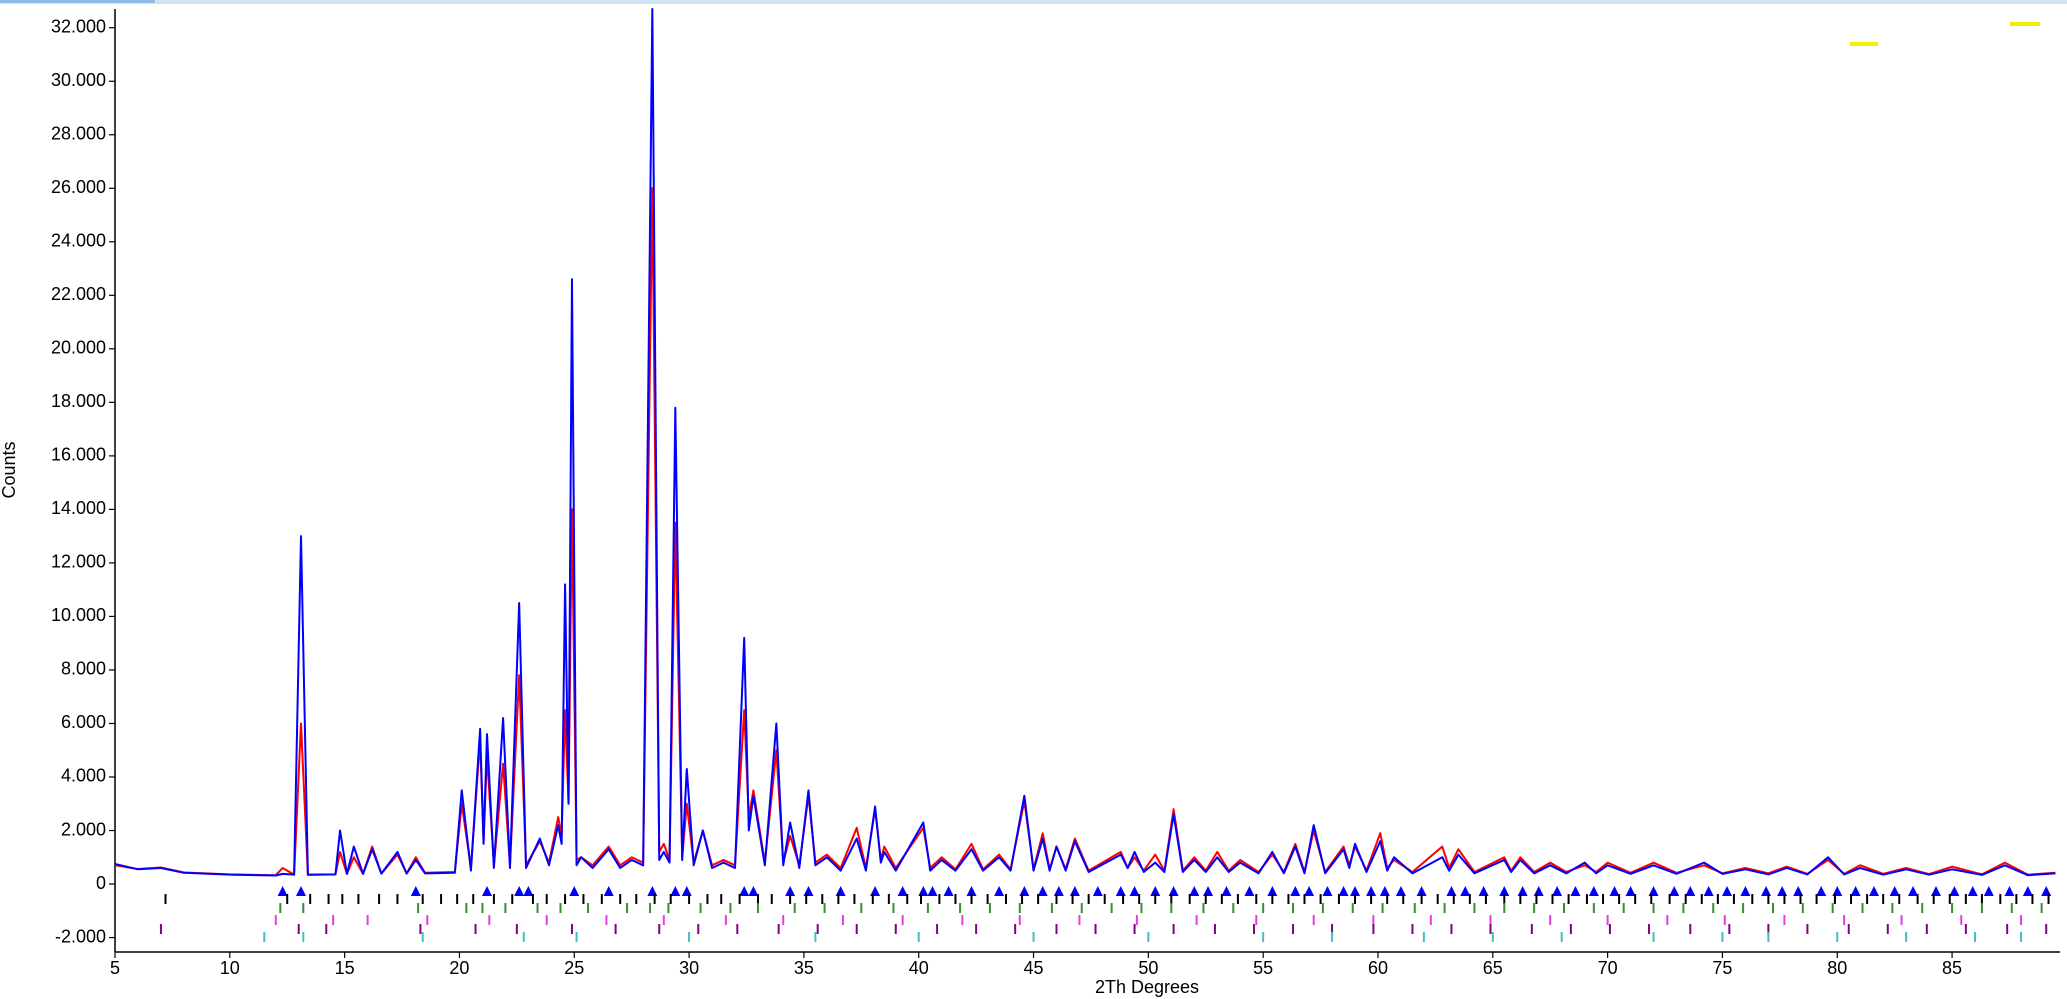  What do you see at coordinates (78, 241) in the screenshot?
I see `y-tick-label: 24.000` at bounding box center [78, 241].